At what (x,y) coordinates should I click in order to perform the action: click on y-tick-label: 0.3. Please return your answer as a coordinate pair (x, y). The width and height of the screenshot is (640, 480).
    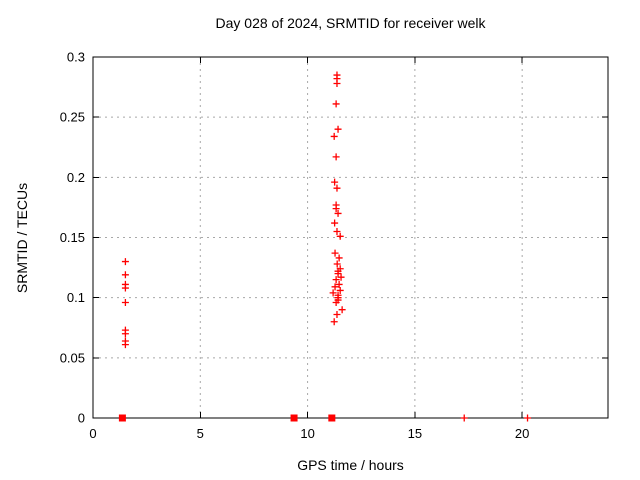
    Looking at the image, I should click on (76, 57).